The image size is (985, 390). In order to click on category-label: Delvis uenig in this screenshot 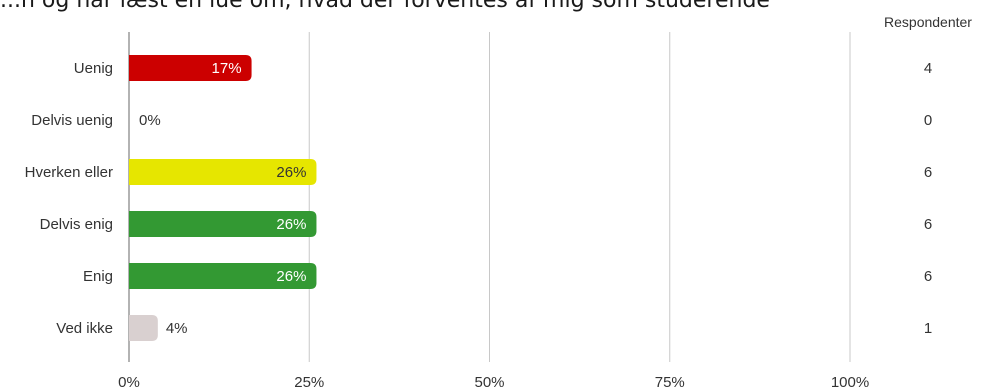, I will do `click(72, 120)`.